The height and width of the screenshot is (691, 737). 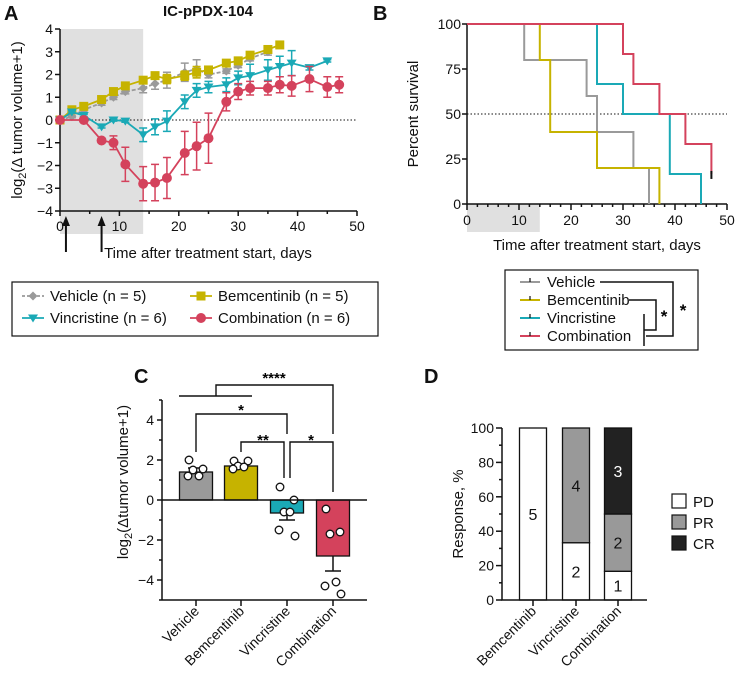 I want to click on treatment-window-shade, so click(x=503, y=218).